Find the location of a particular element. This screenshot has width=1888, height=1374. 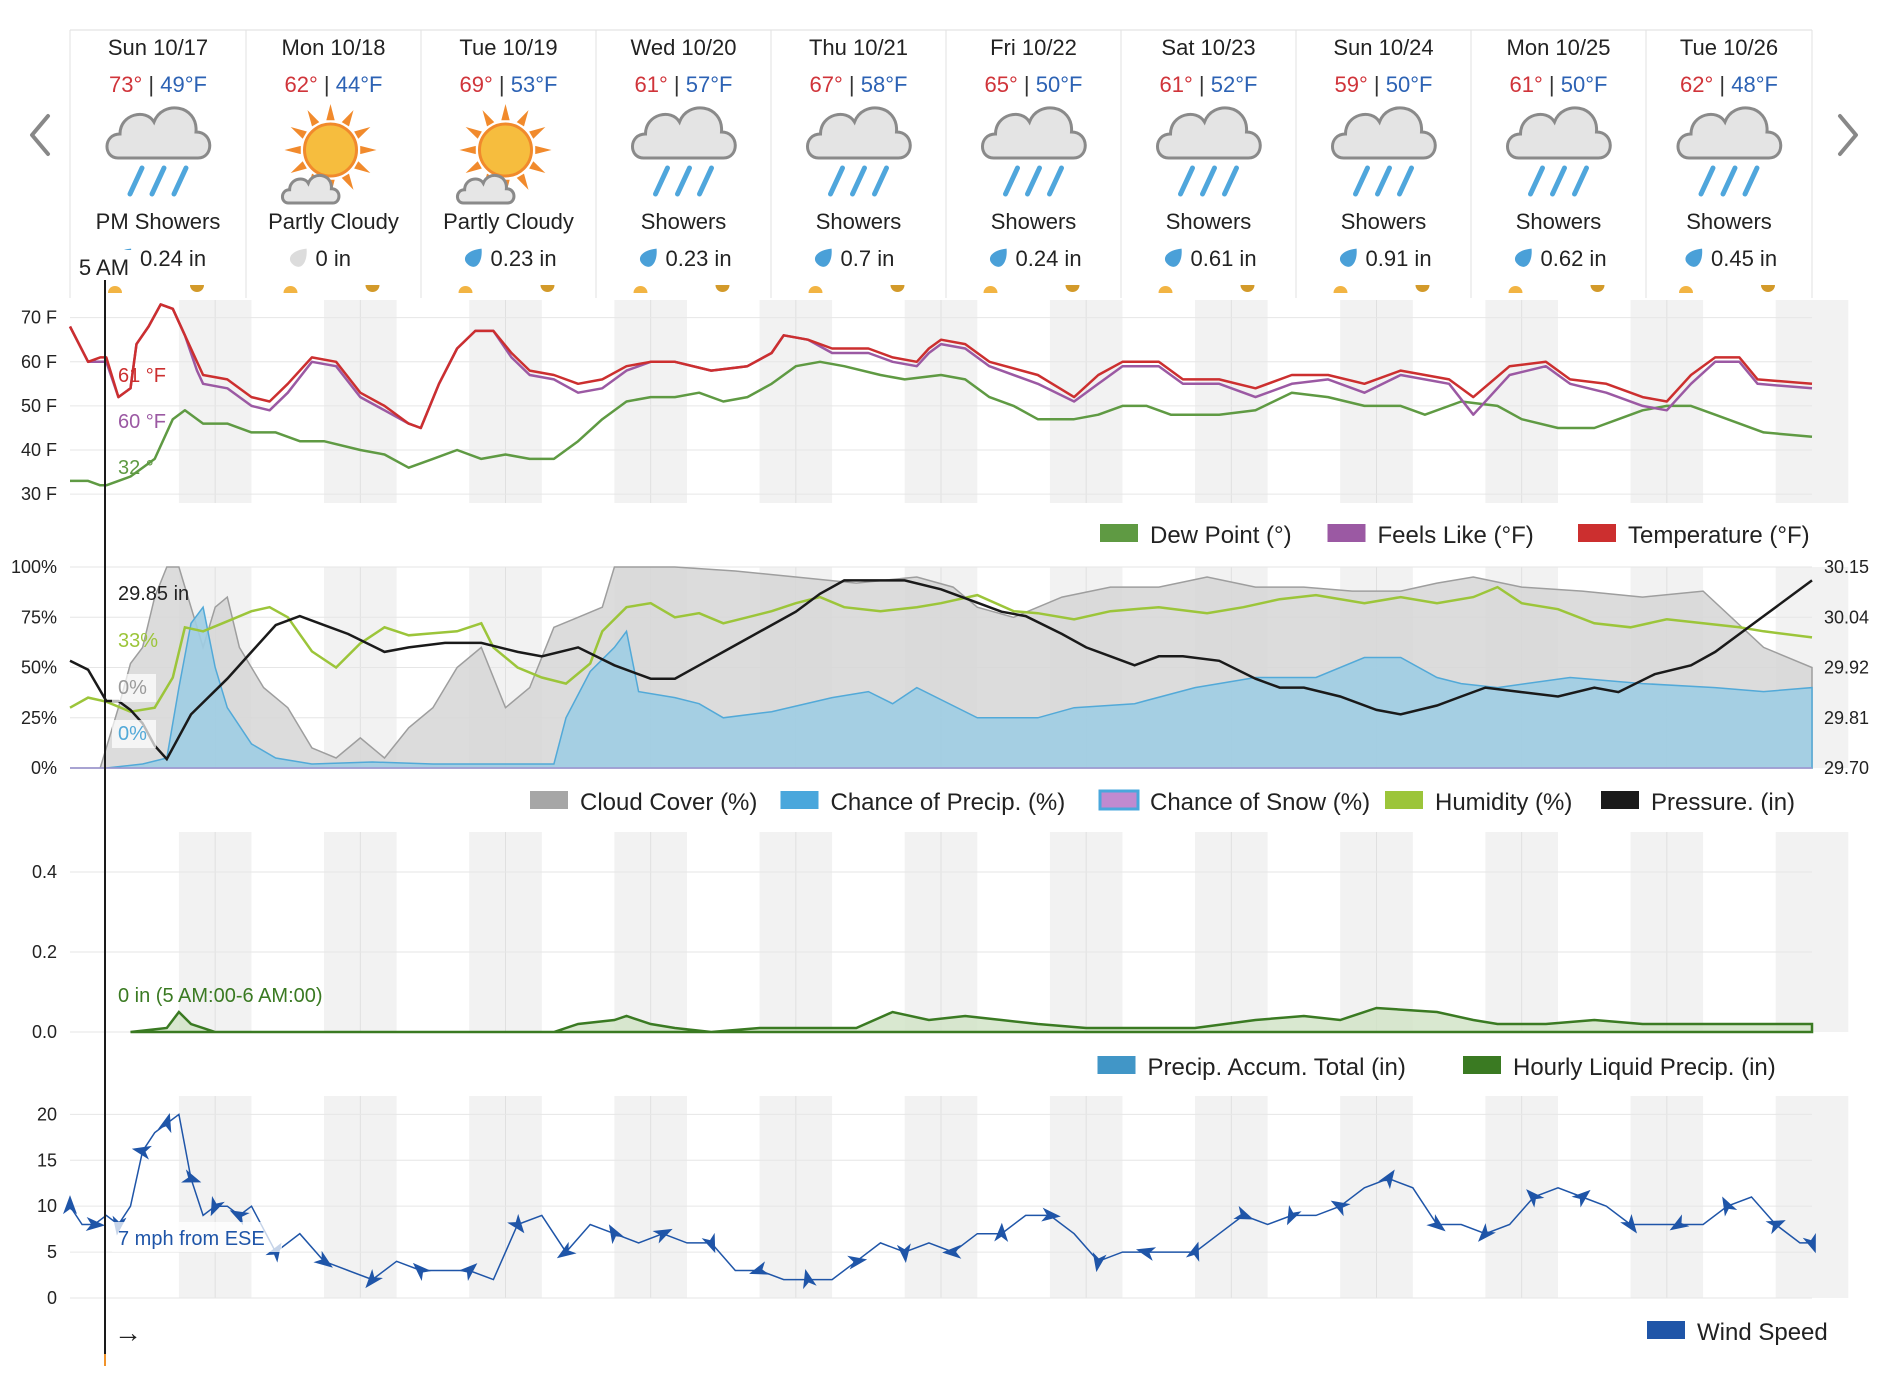

hi-lo-temps: 62° | 44°F is located at coordinates (334, 84).